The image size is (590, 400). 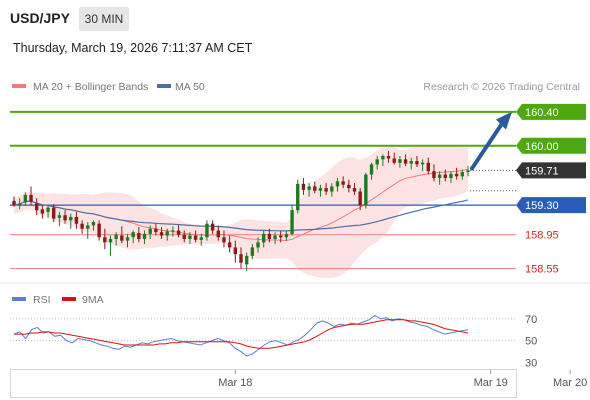 I want to click on support-level-label: 158.55, so click(x=542, y=270).